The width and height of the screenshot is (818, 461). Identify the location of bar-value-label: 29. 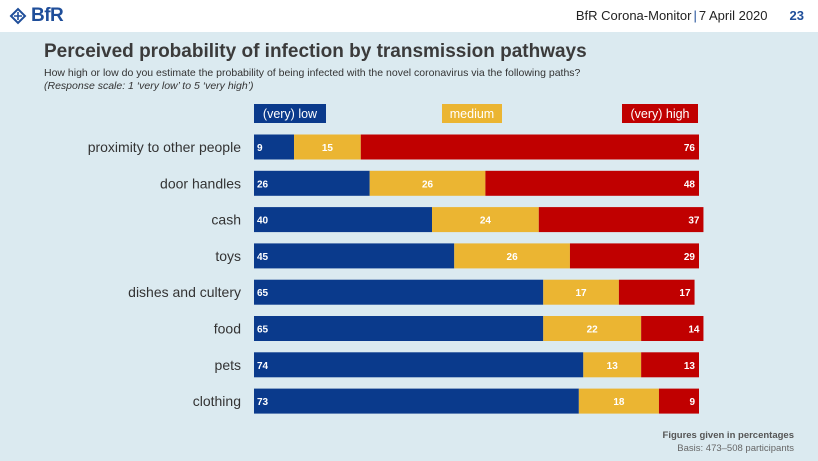
(690, 257).